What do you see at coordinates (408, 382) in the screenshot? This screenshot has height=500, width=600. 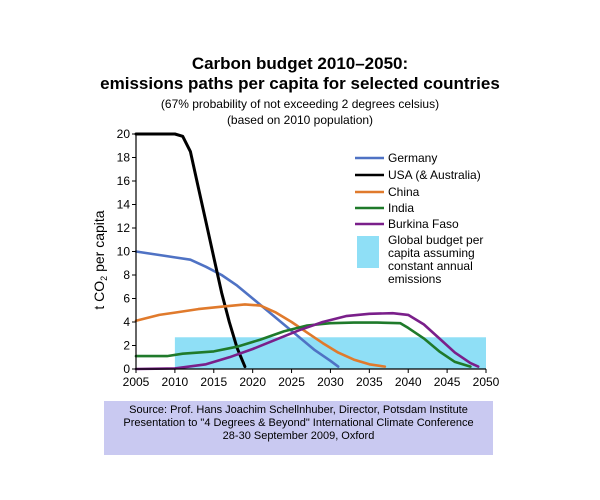 I see `x-tick-label: 2040` at bounding box center [408, 382].